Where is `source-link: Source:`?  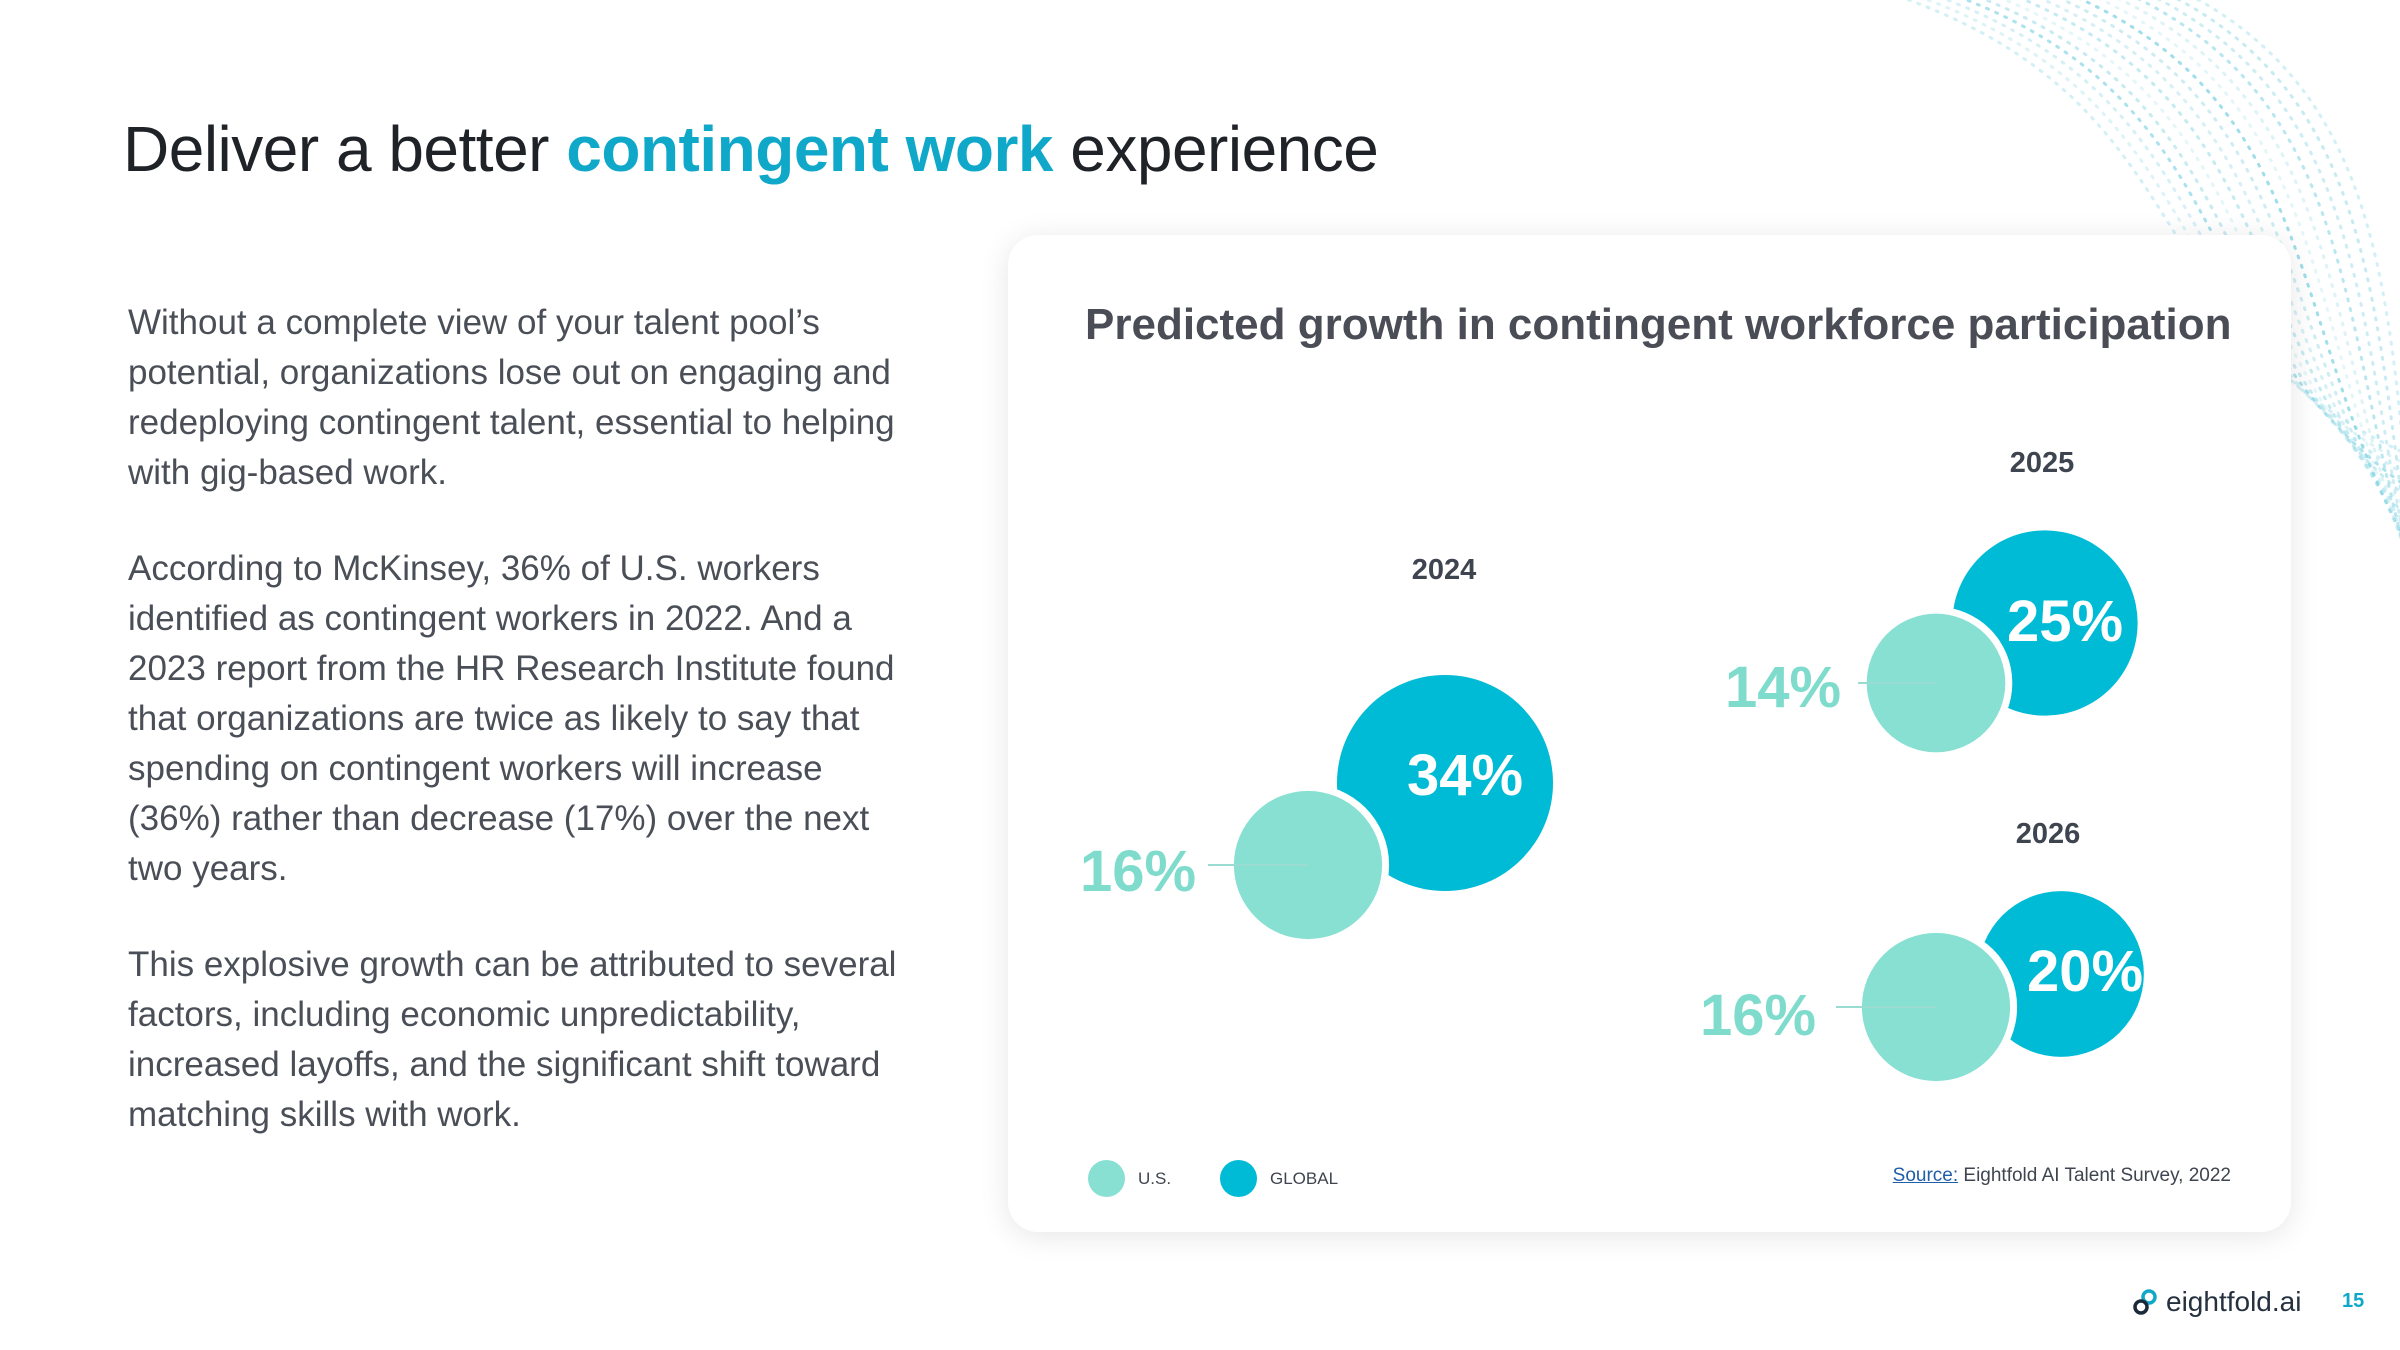
source-link: Source: is located at coordinates (1925, 1175).